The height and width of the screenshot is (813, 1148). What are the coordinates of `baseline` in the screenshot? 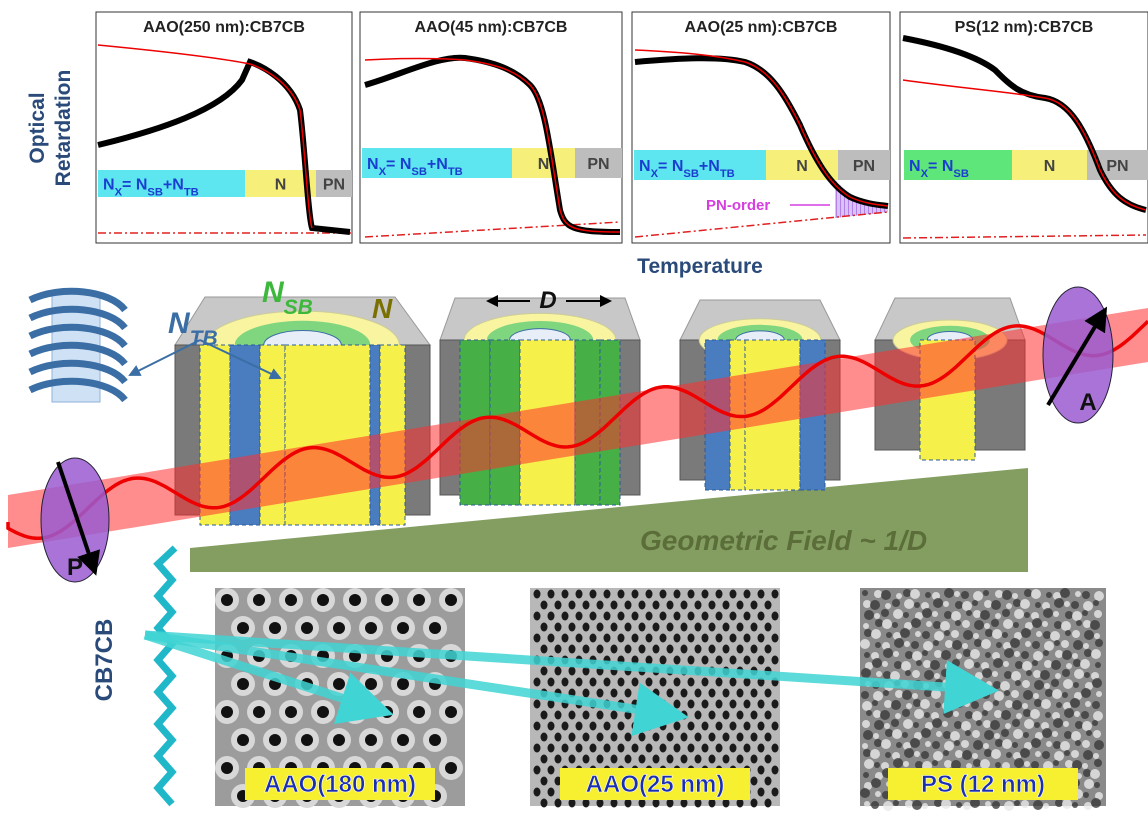 It's located at (761, 224).